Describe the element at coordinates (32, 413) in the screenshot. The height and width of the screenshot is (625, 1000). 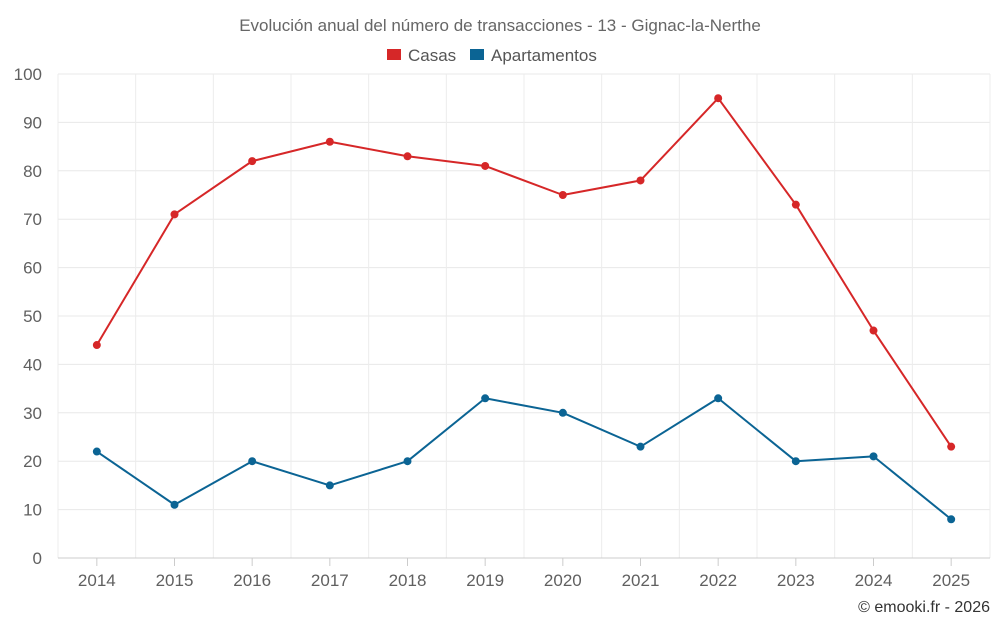
I see `y-tick-label: 30` at that location.